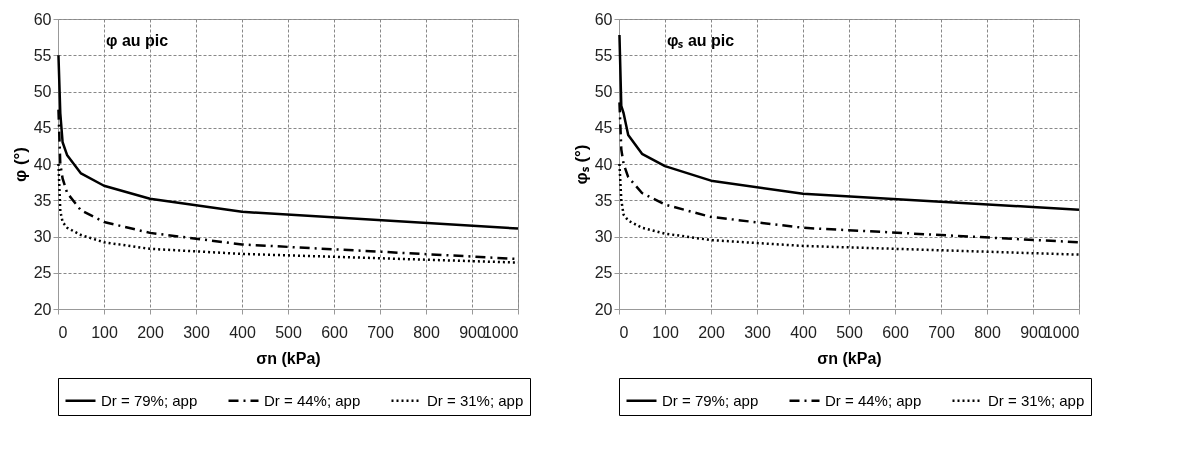 This screenshot has width=1204, height=468. What do you see at coordinates (137, 40) in the screenshot?
I see `text: φ au pic` at bounding box center [137, 40].